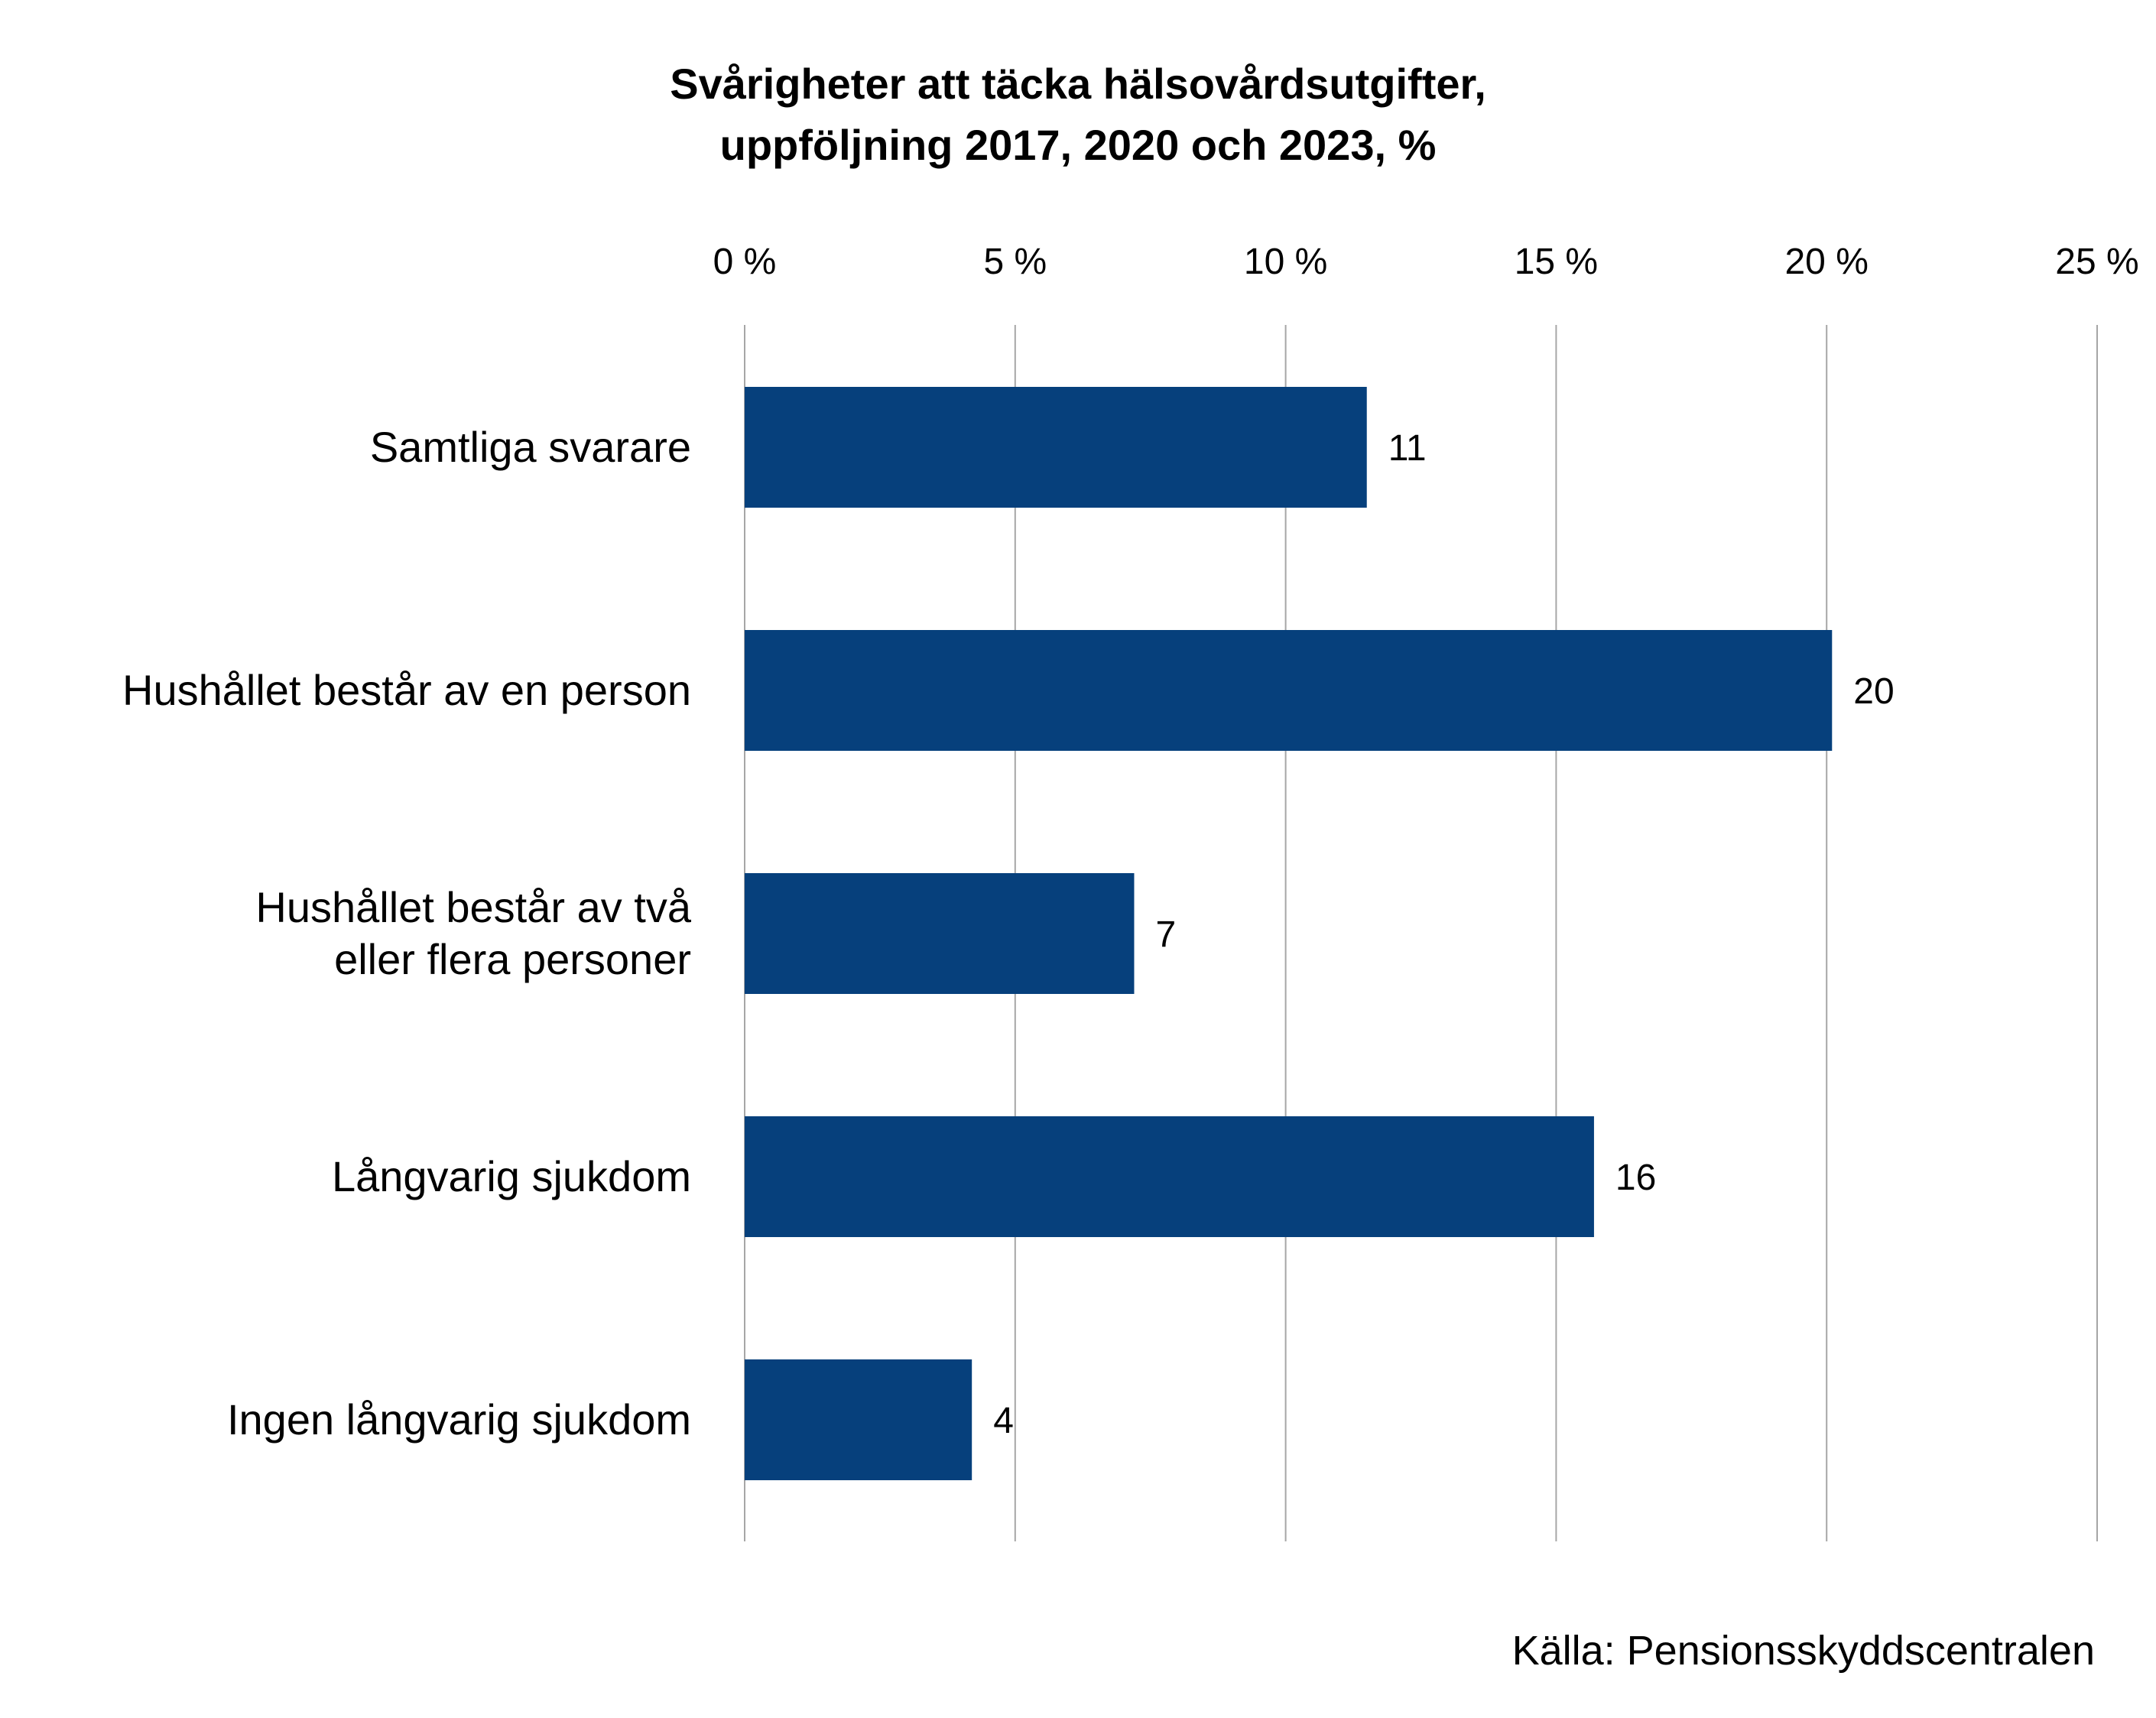  What do you see at coordinates (1635, 1178) in the screenshot?
I see `data-label: 16` at bounding box center [1635, 1178].